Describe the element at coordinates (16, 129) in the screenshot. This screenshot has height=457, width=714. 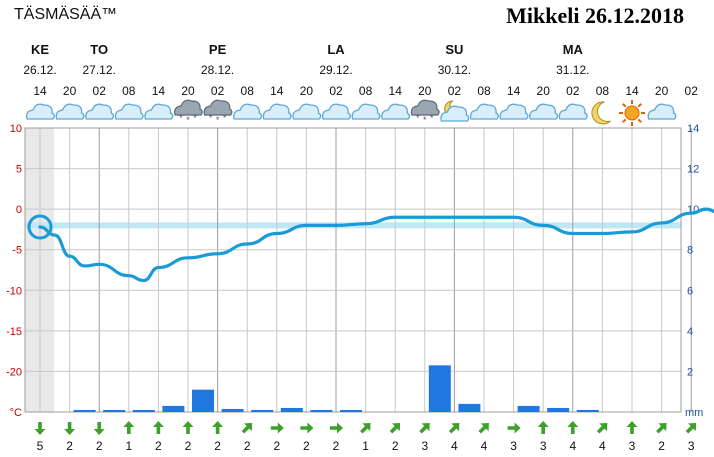
I see `temperature-tick-label: 10` at that location.